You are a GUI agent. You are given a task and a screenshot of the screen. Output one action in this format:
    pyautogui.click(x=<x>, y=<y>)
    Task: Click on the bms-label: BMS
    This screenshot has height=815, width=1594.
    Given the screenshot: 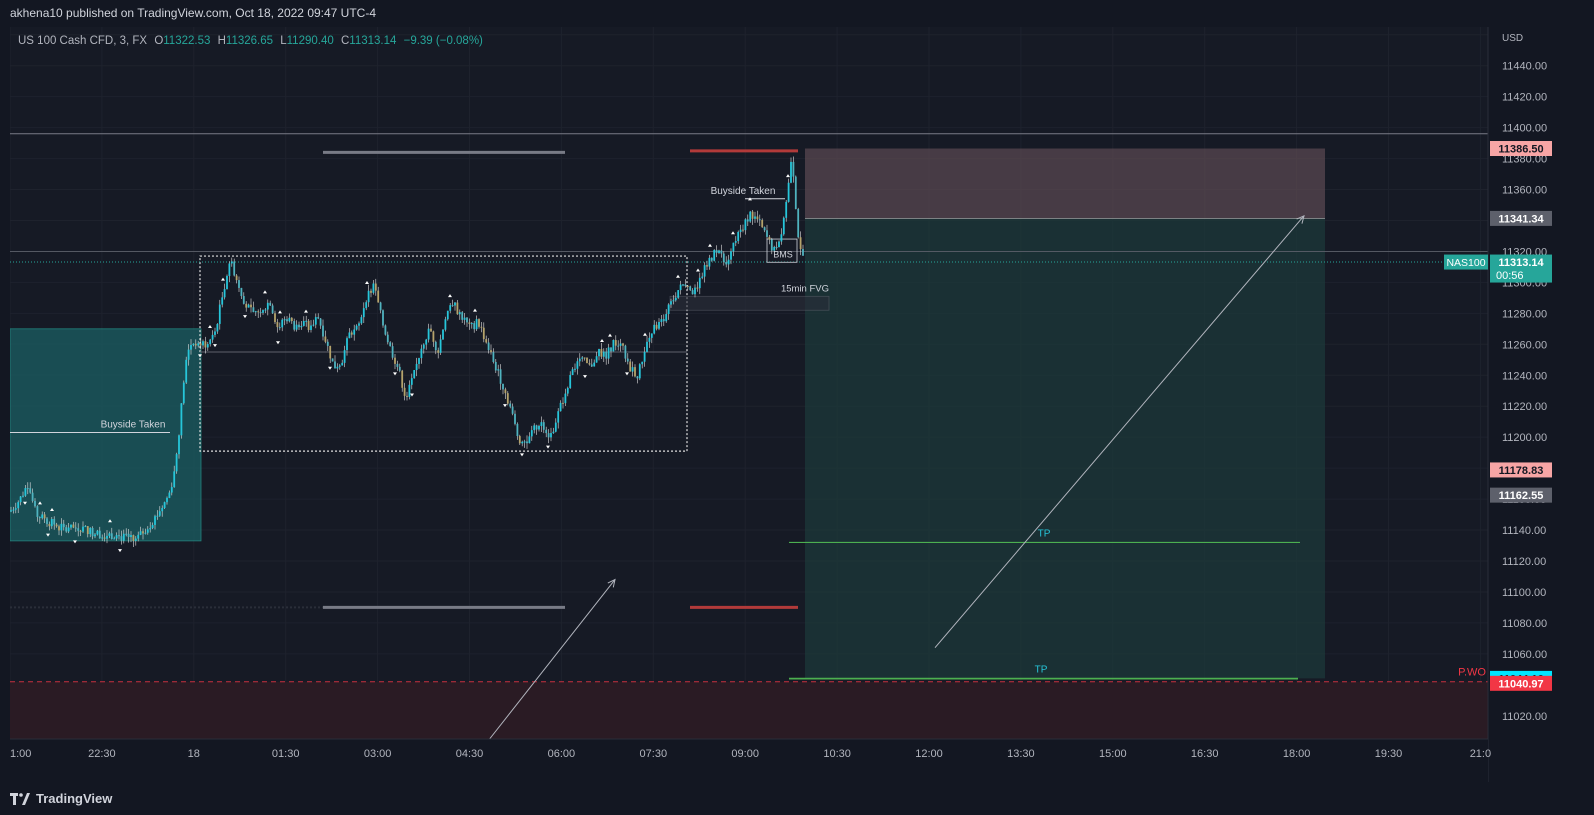 What is the action you would take?
    pyautogui.click(x=783, y=255)
    